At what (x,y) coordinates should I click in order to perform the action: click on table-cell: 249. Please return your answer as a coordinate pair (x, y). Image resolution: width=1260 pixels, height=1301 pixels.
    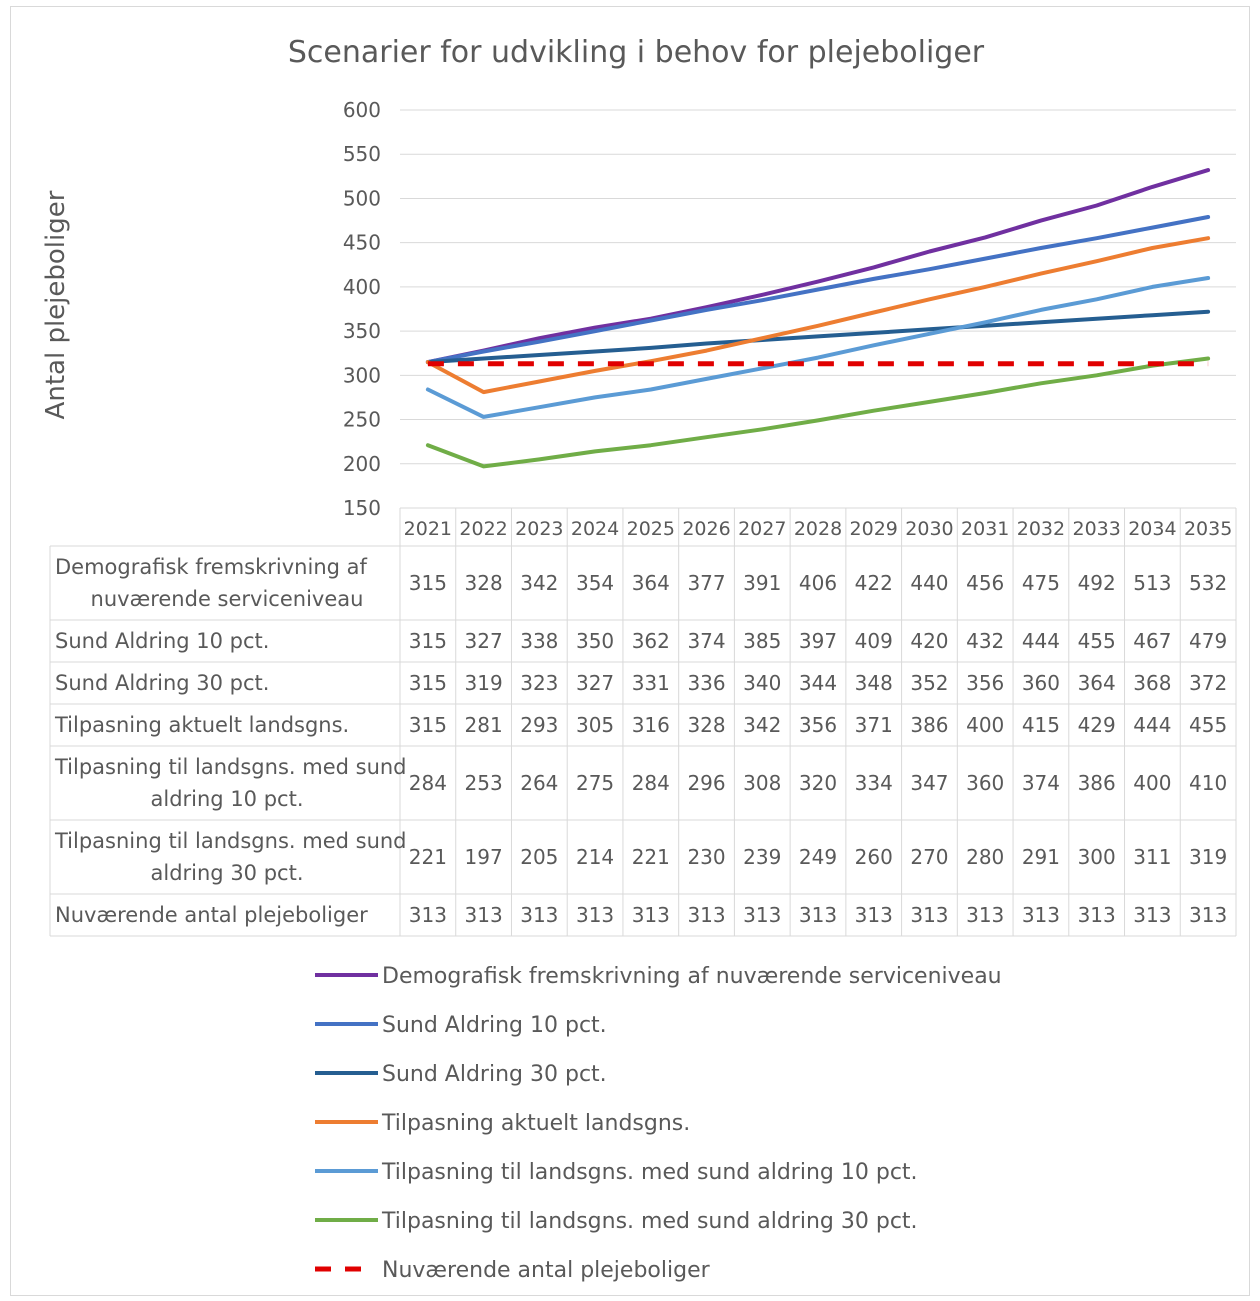
    Looking at the image, I should click on (818, 857).